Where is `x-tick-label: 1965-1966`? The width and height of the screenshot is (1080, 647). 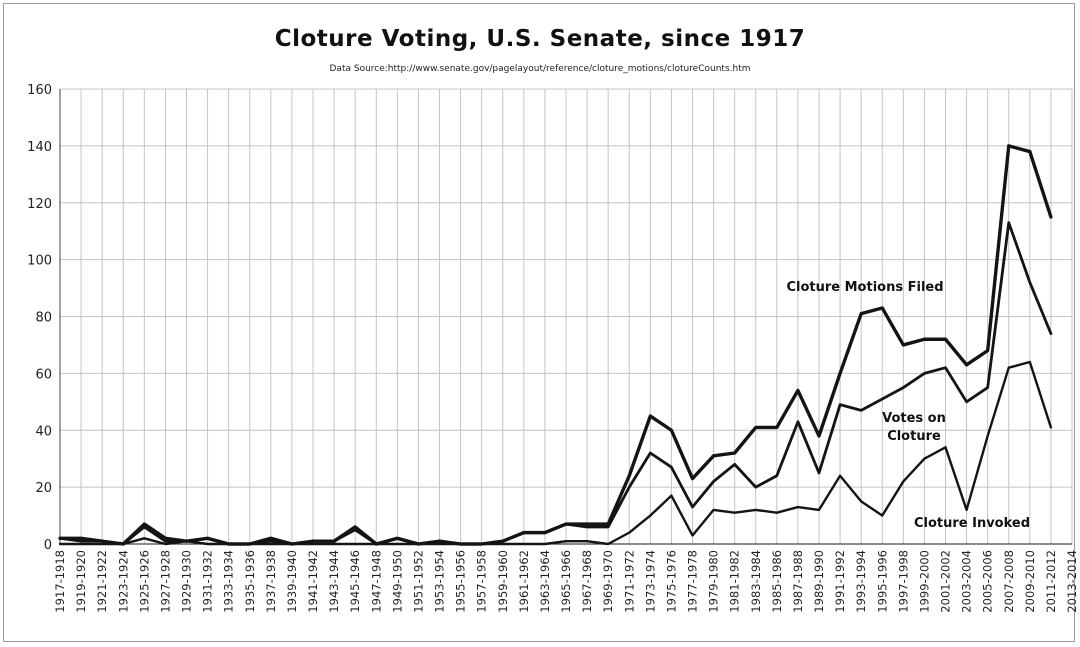
x-tick-label: 1965-1966 is located at coordinates (566, 581).